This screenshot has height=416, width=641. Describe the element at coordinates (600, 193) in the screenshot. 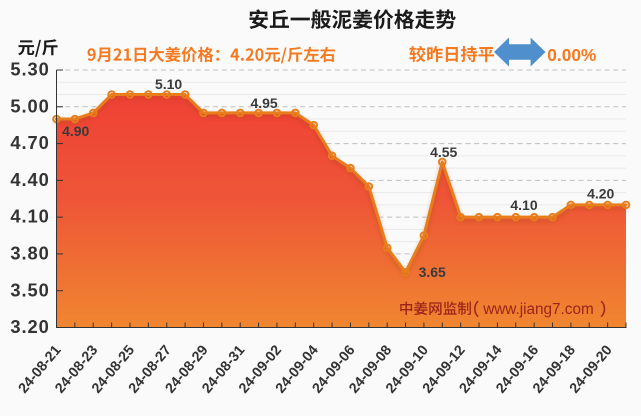

I see `svg-text: 4.20` at that location.